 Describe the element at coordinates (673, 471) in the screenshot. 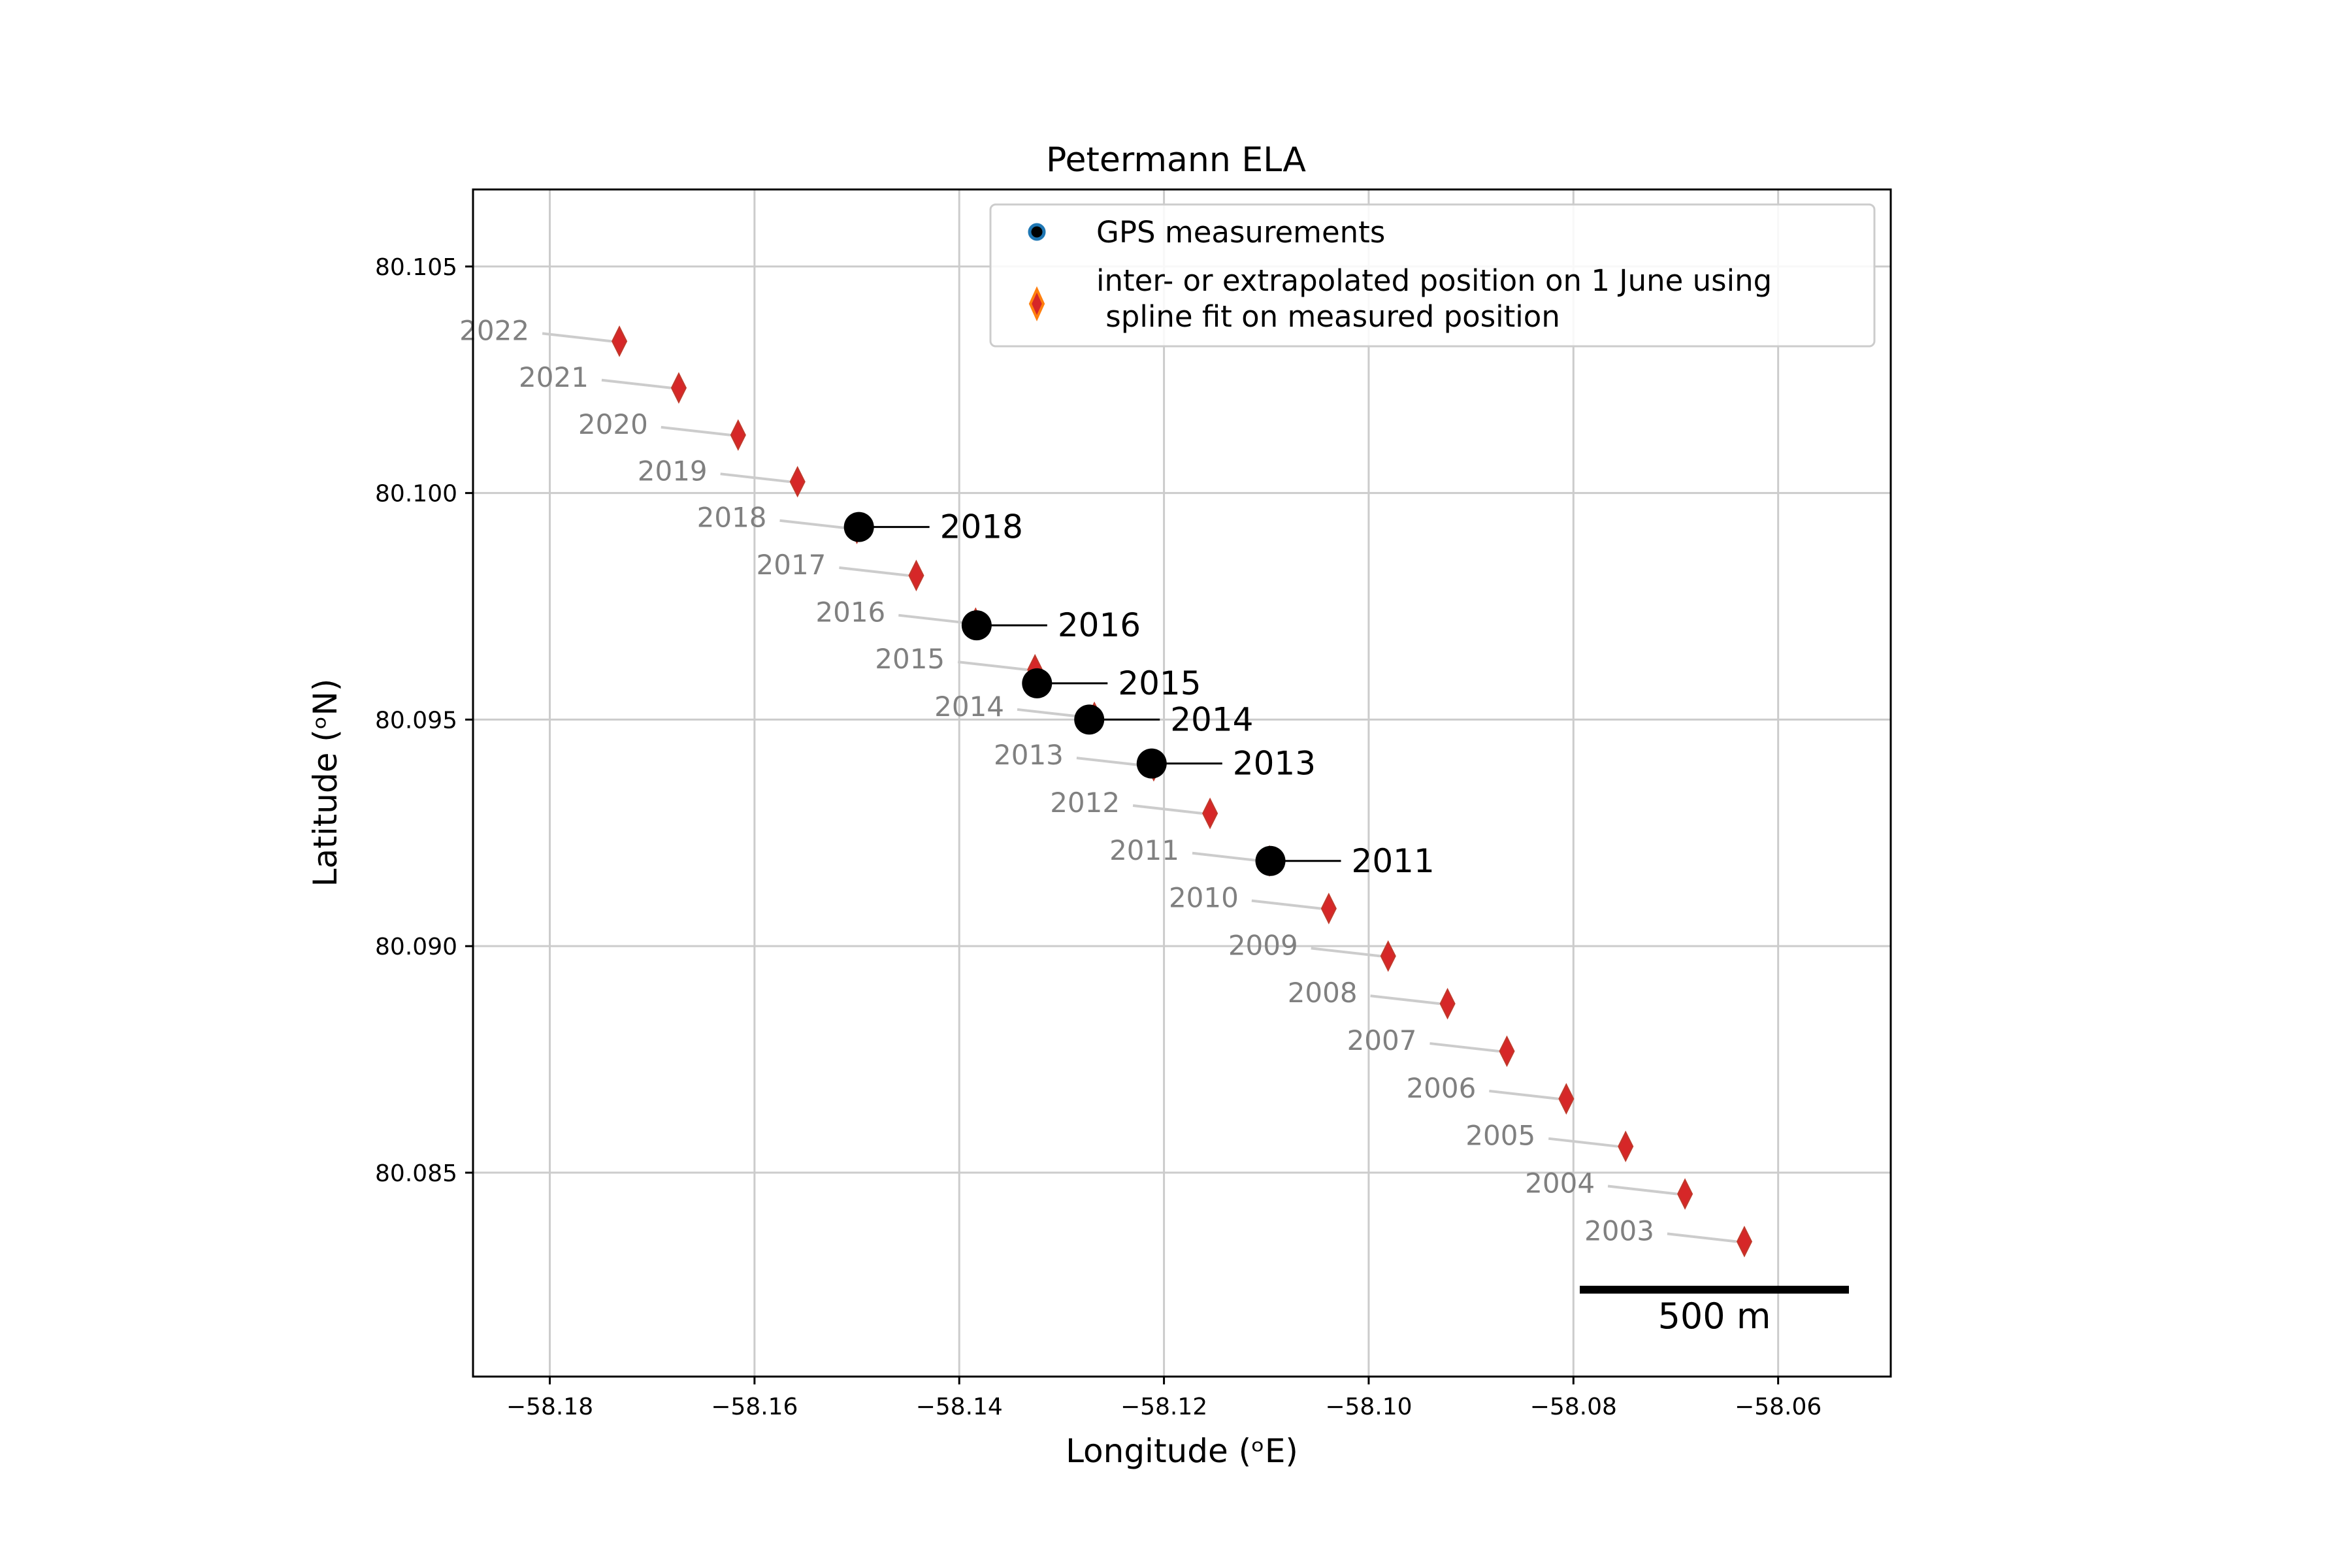

I see `predicted-year-label: 2019` at that location.